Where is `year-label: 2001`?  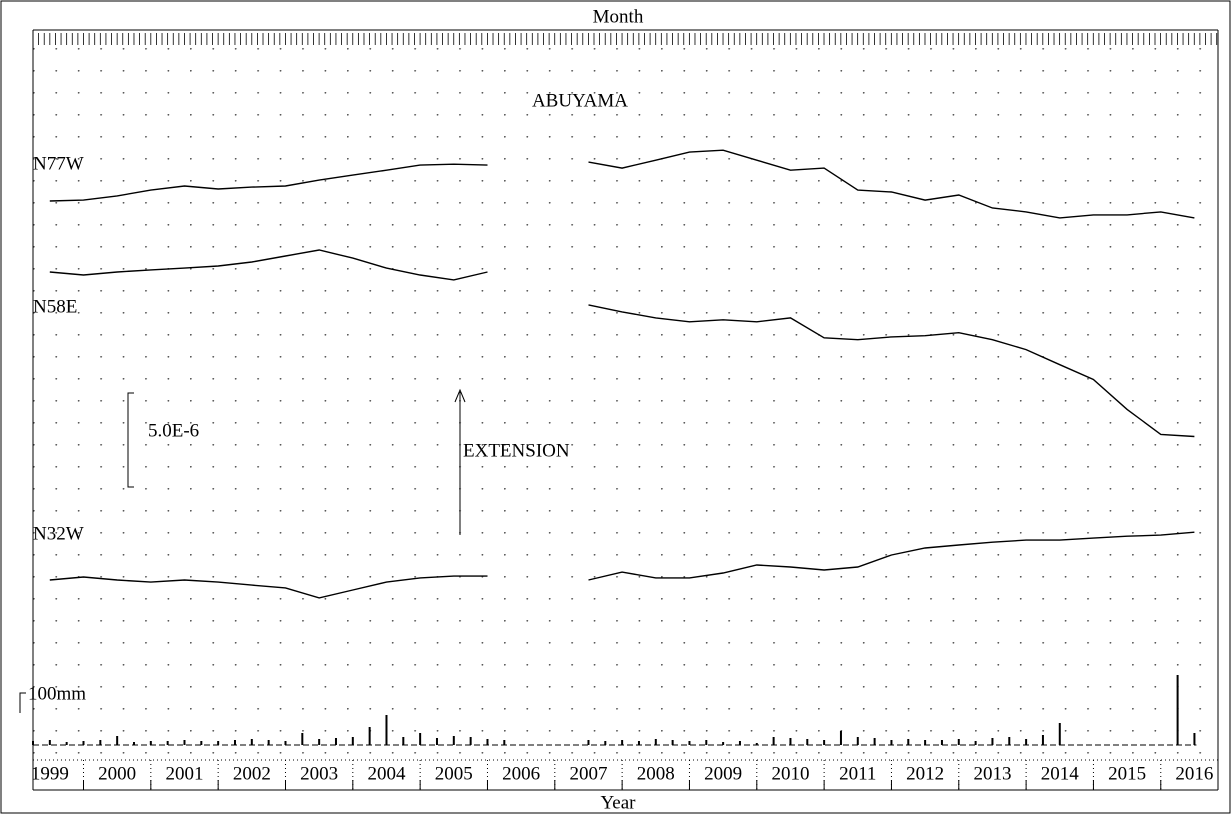 year-label: 2001 is located at coordinates (184, 773).